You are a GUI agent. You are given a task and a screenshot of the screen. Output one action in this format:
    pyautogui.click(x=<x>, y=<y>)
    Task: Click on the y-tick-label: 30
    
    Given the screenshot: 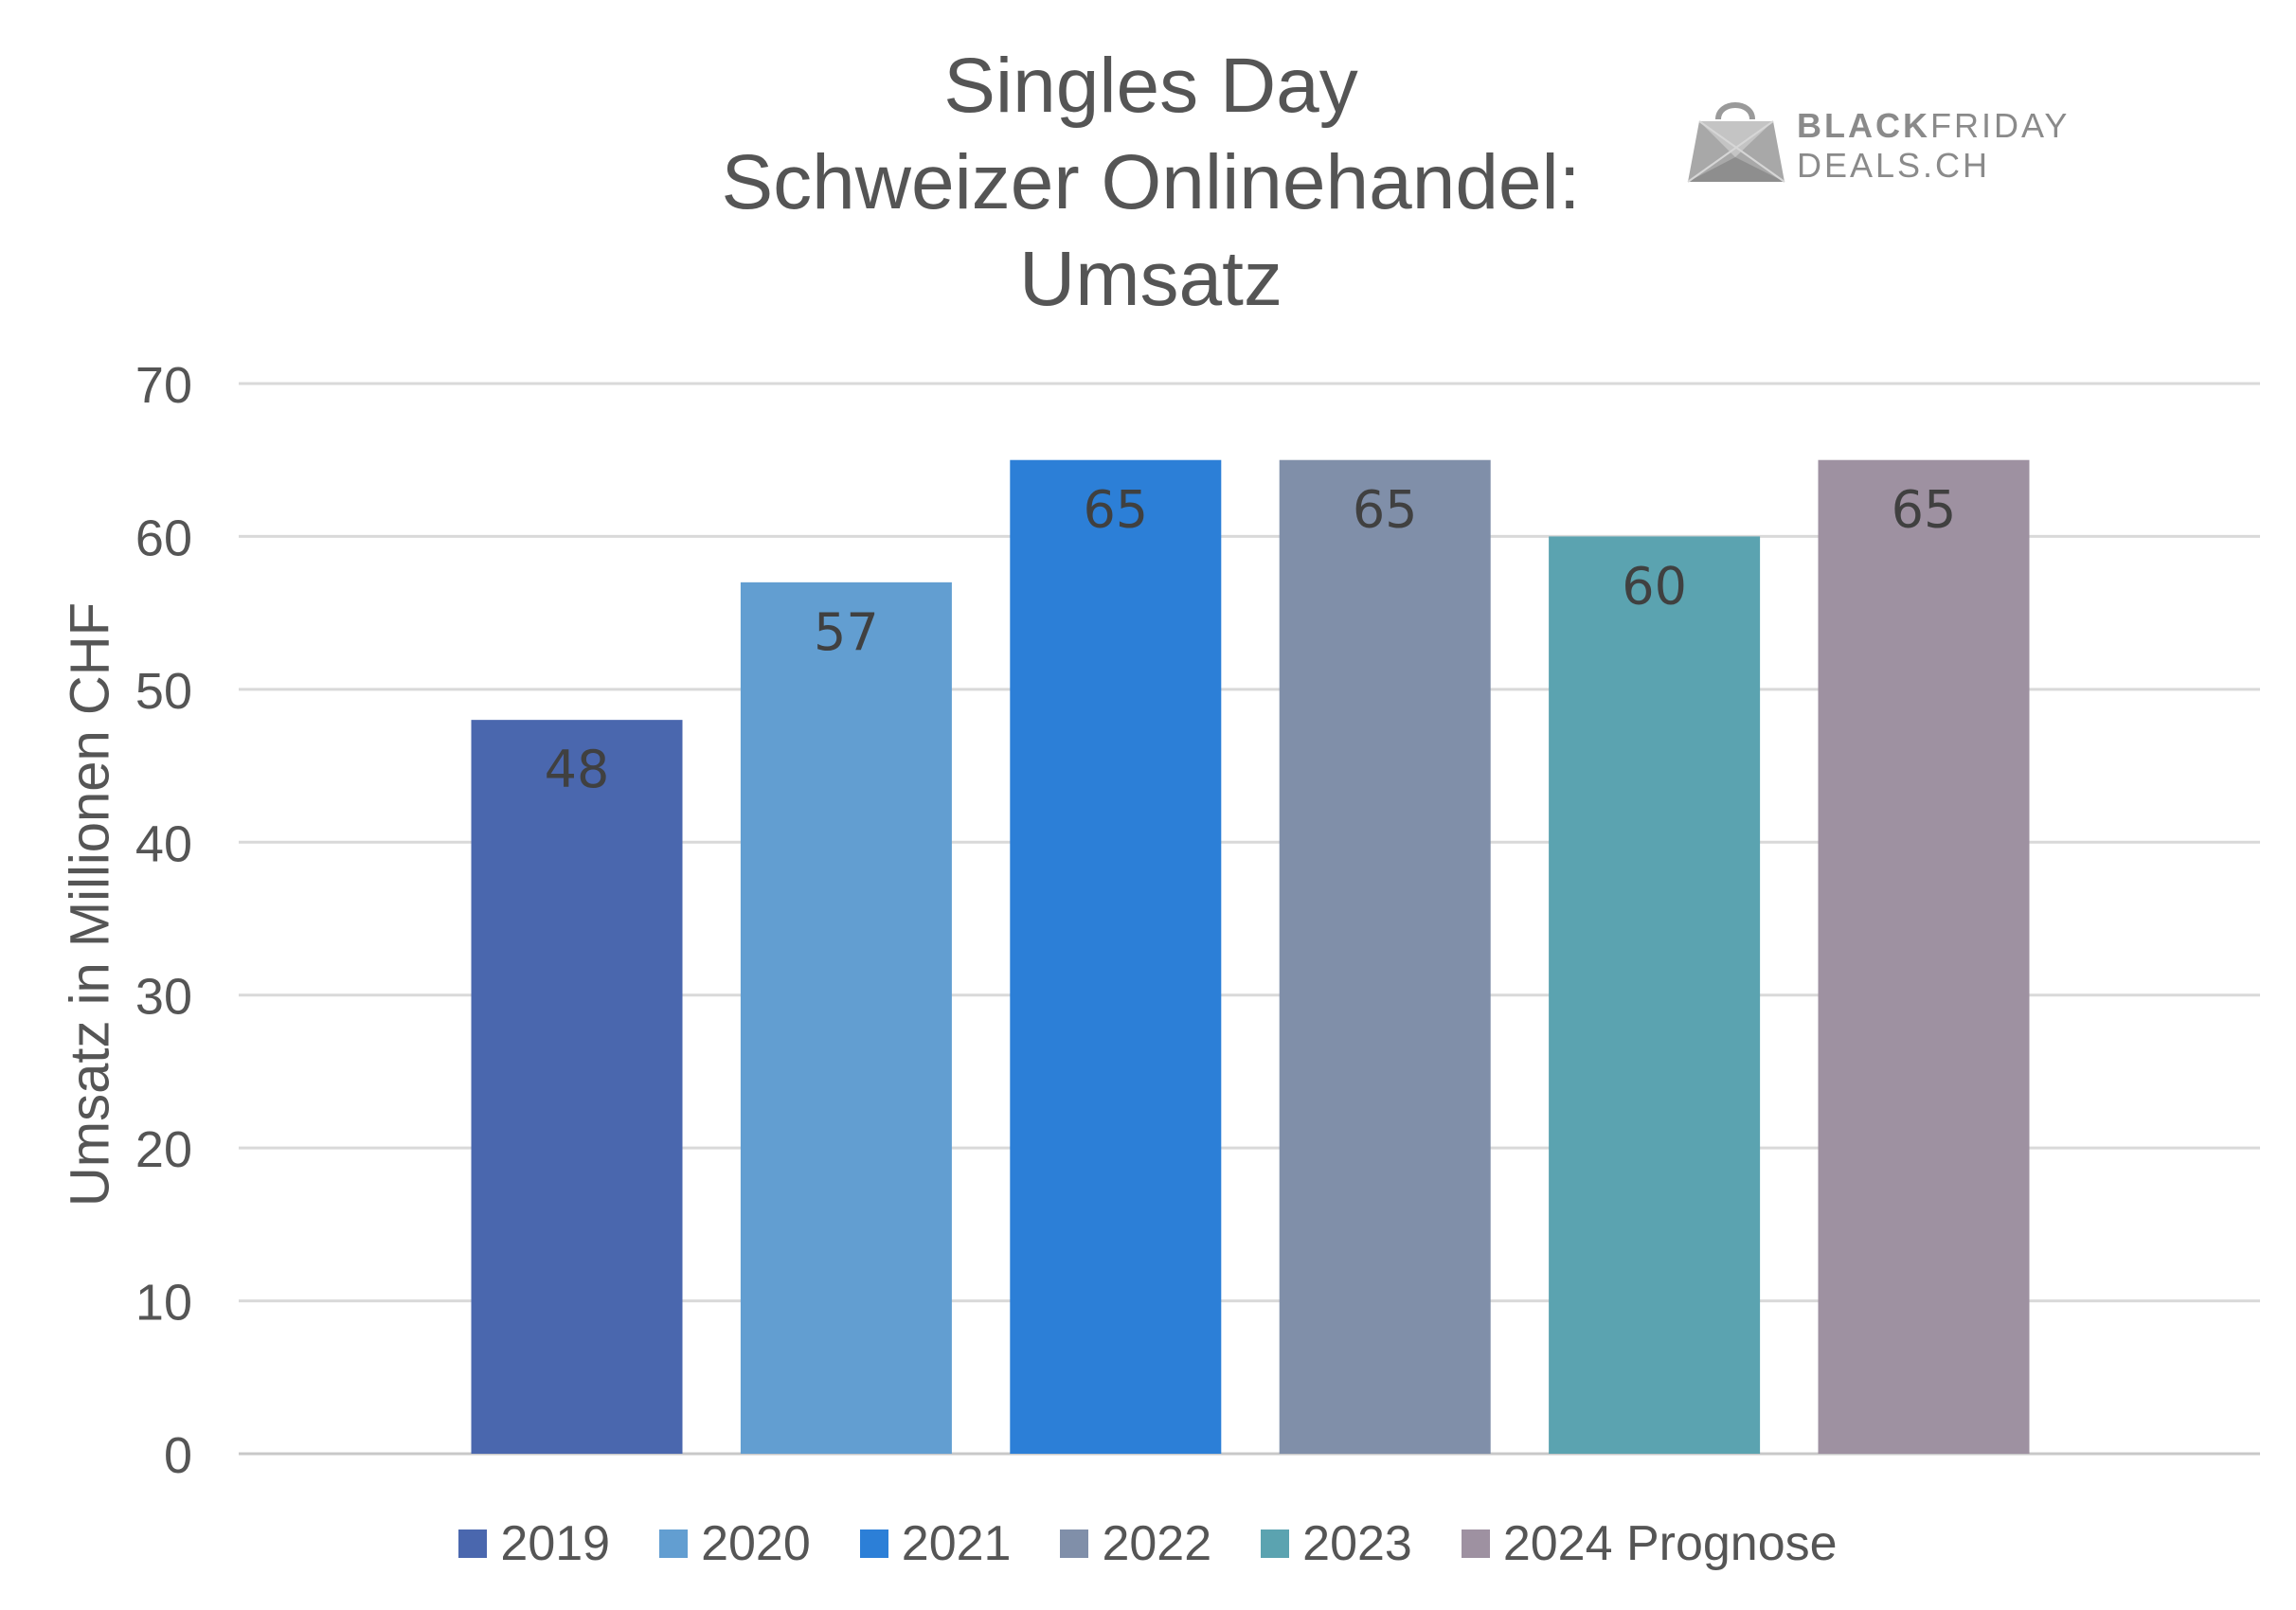 What is the action you would take?
    pyautogui.click(x=163, y=998)
    